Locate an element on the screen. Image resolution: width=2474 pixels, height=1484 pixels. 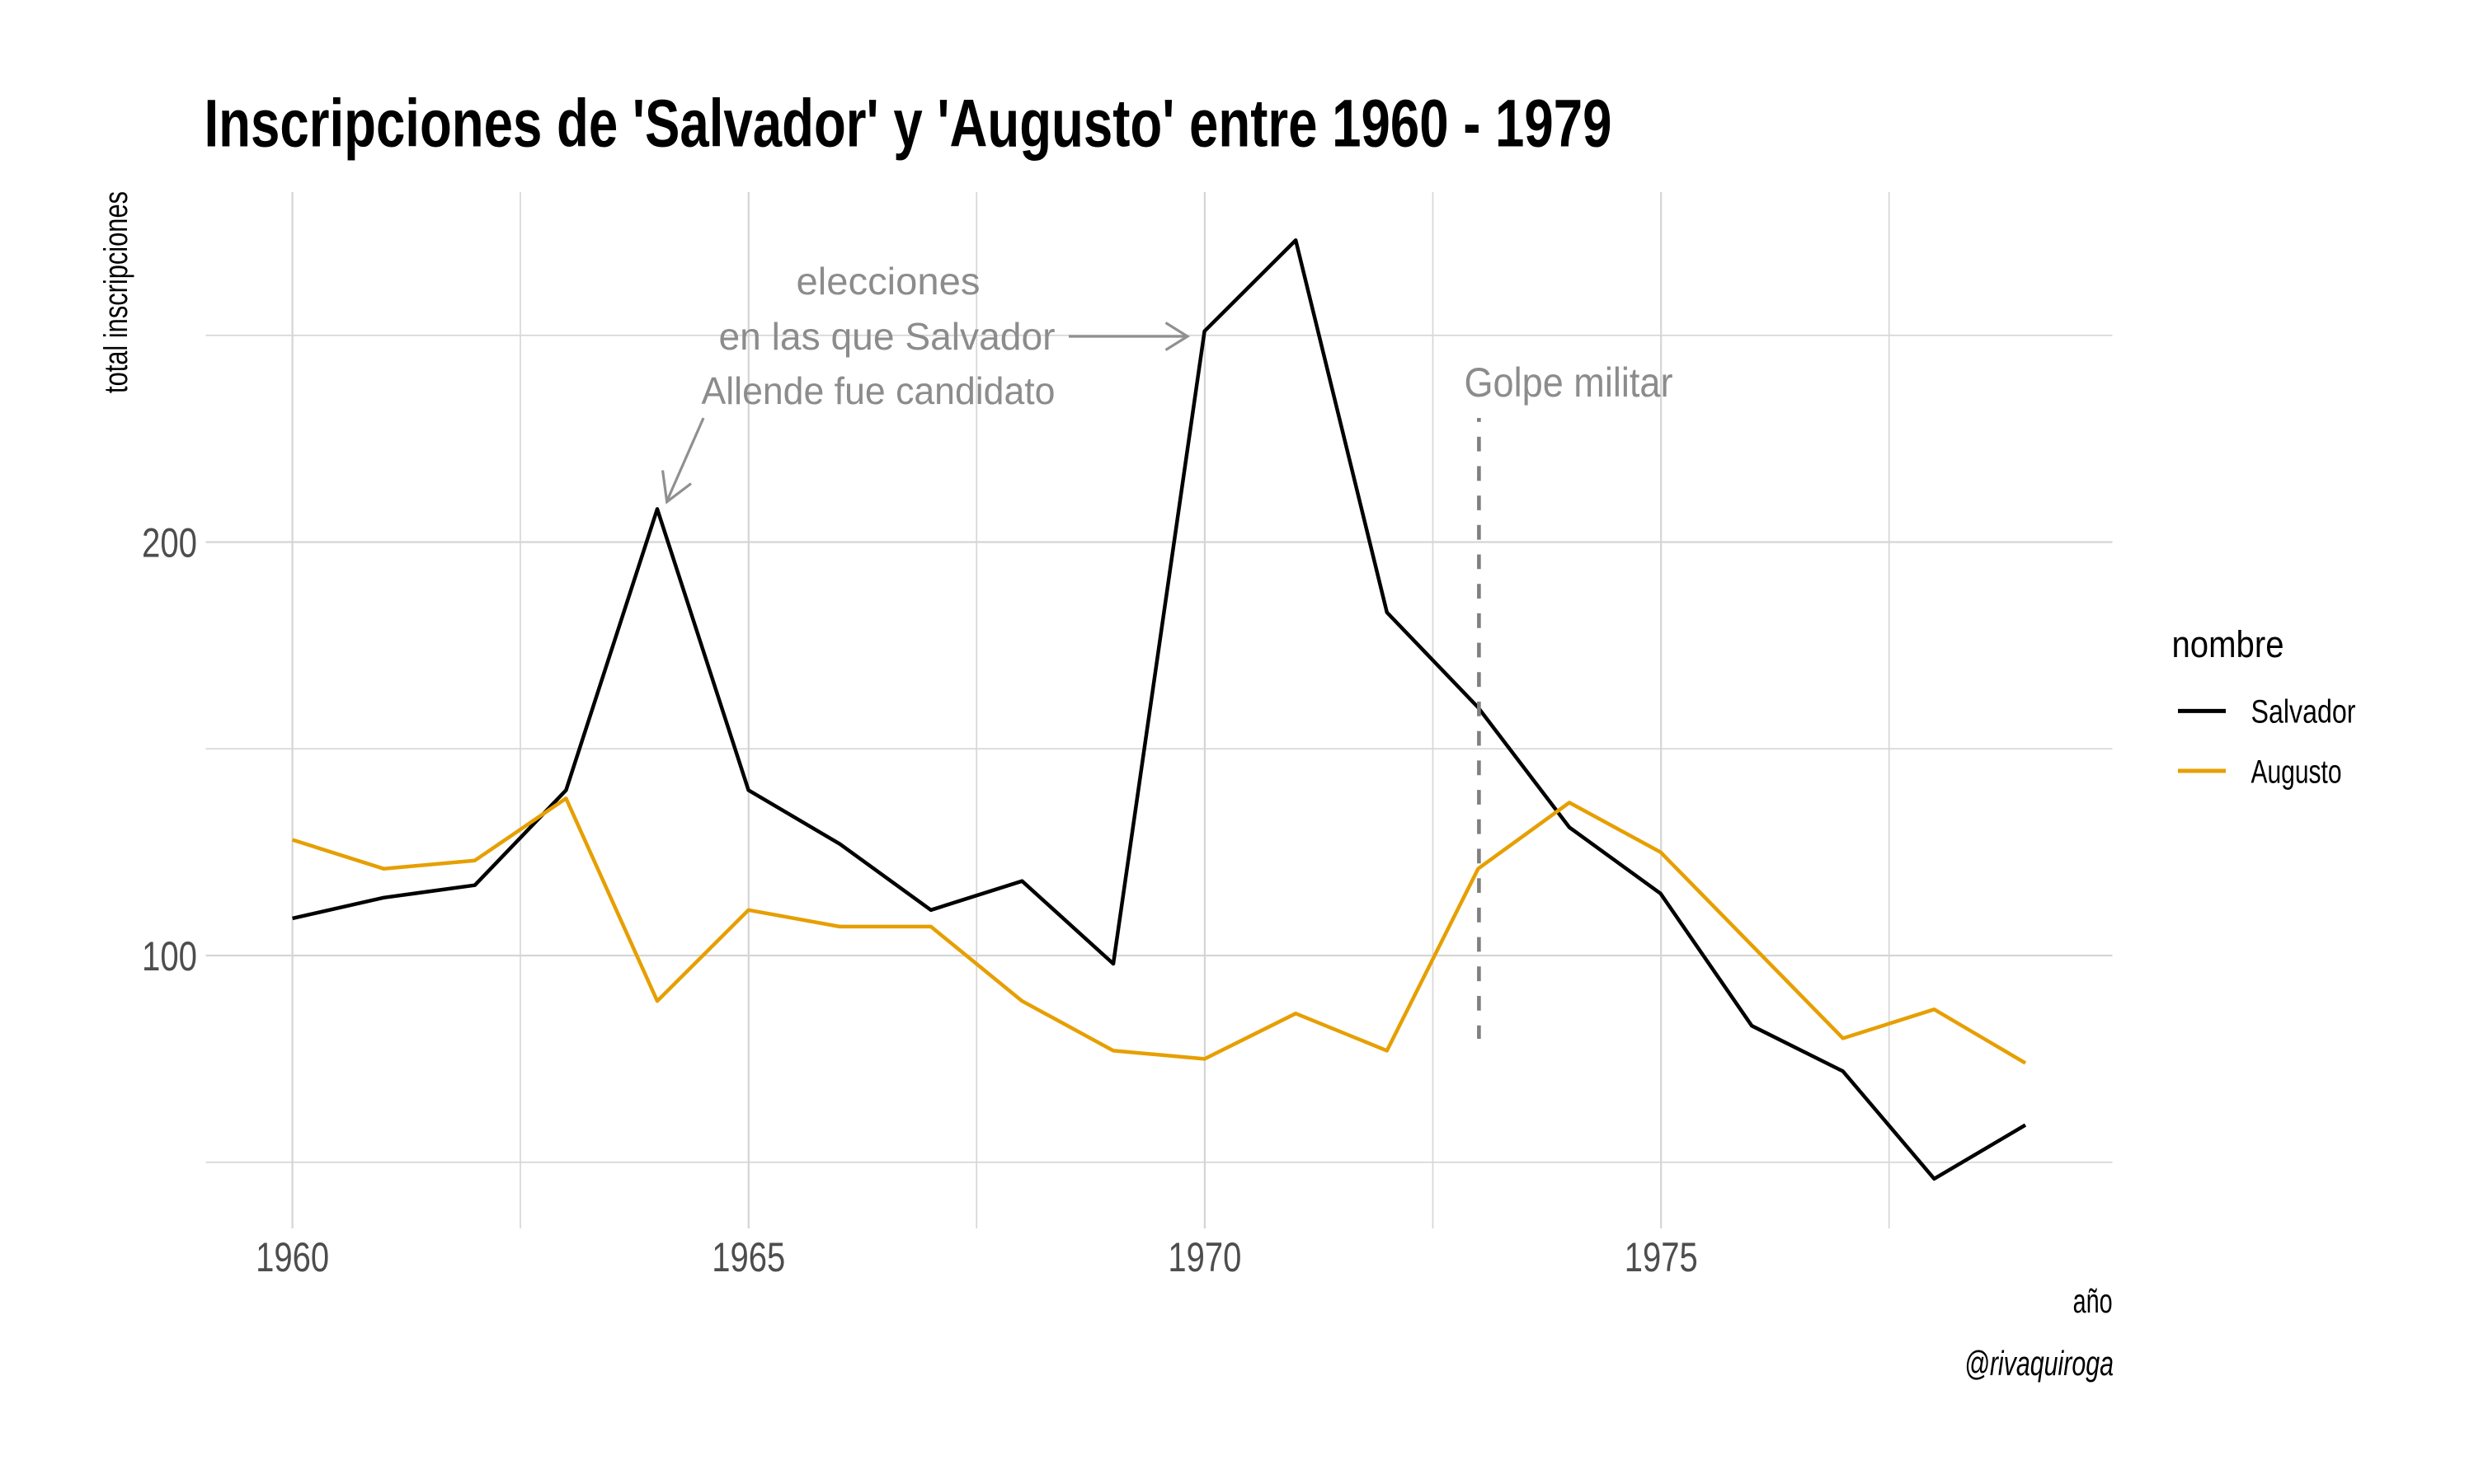
svg-text: 1960 is located at coordinates (292, 1257).